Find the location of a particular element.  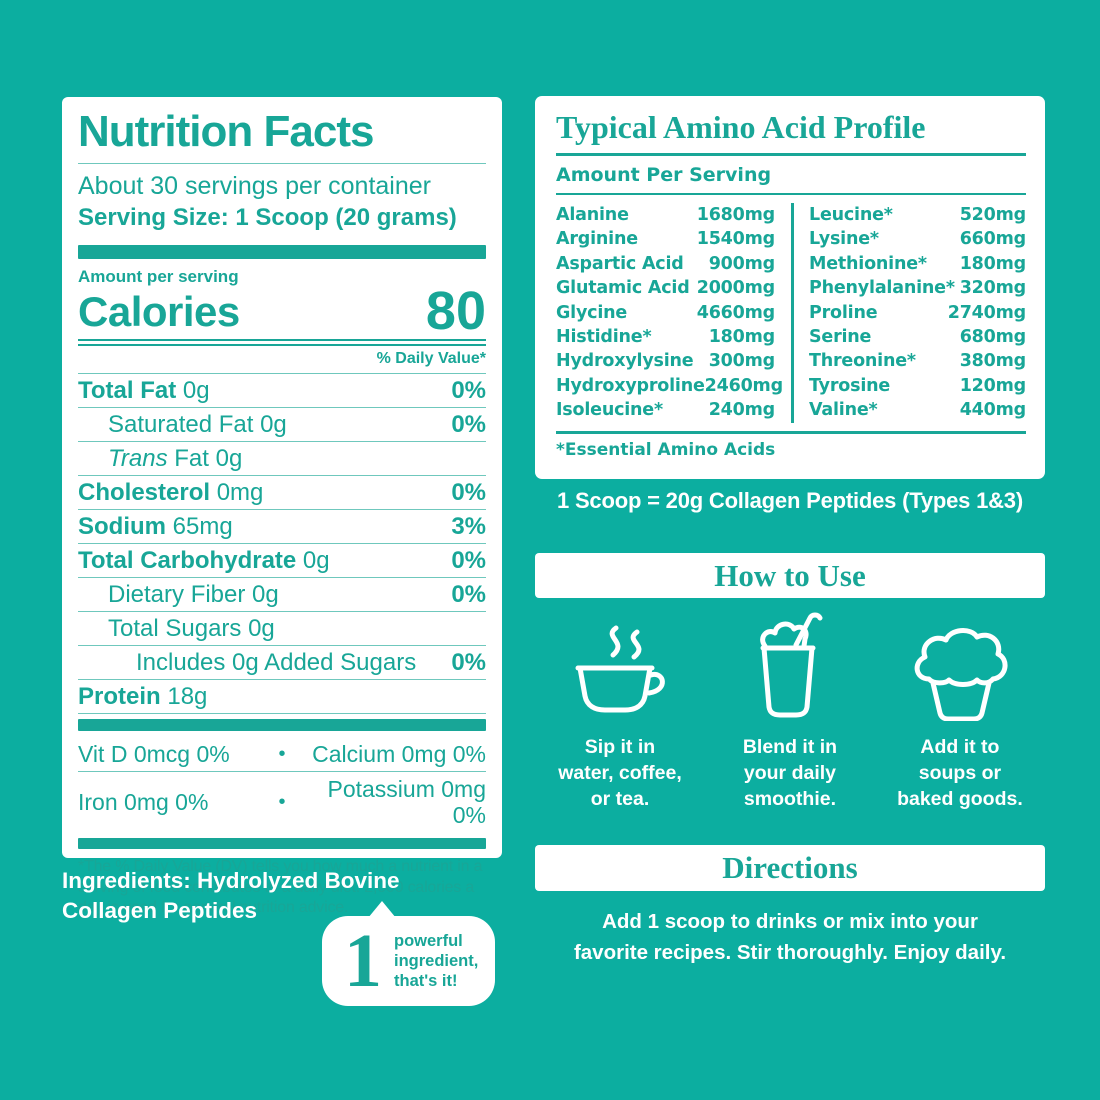

how-to-use-icons is located at coordinates (790, 666).